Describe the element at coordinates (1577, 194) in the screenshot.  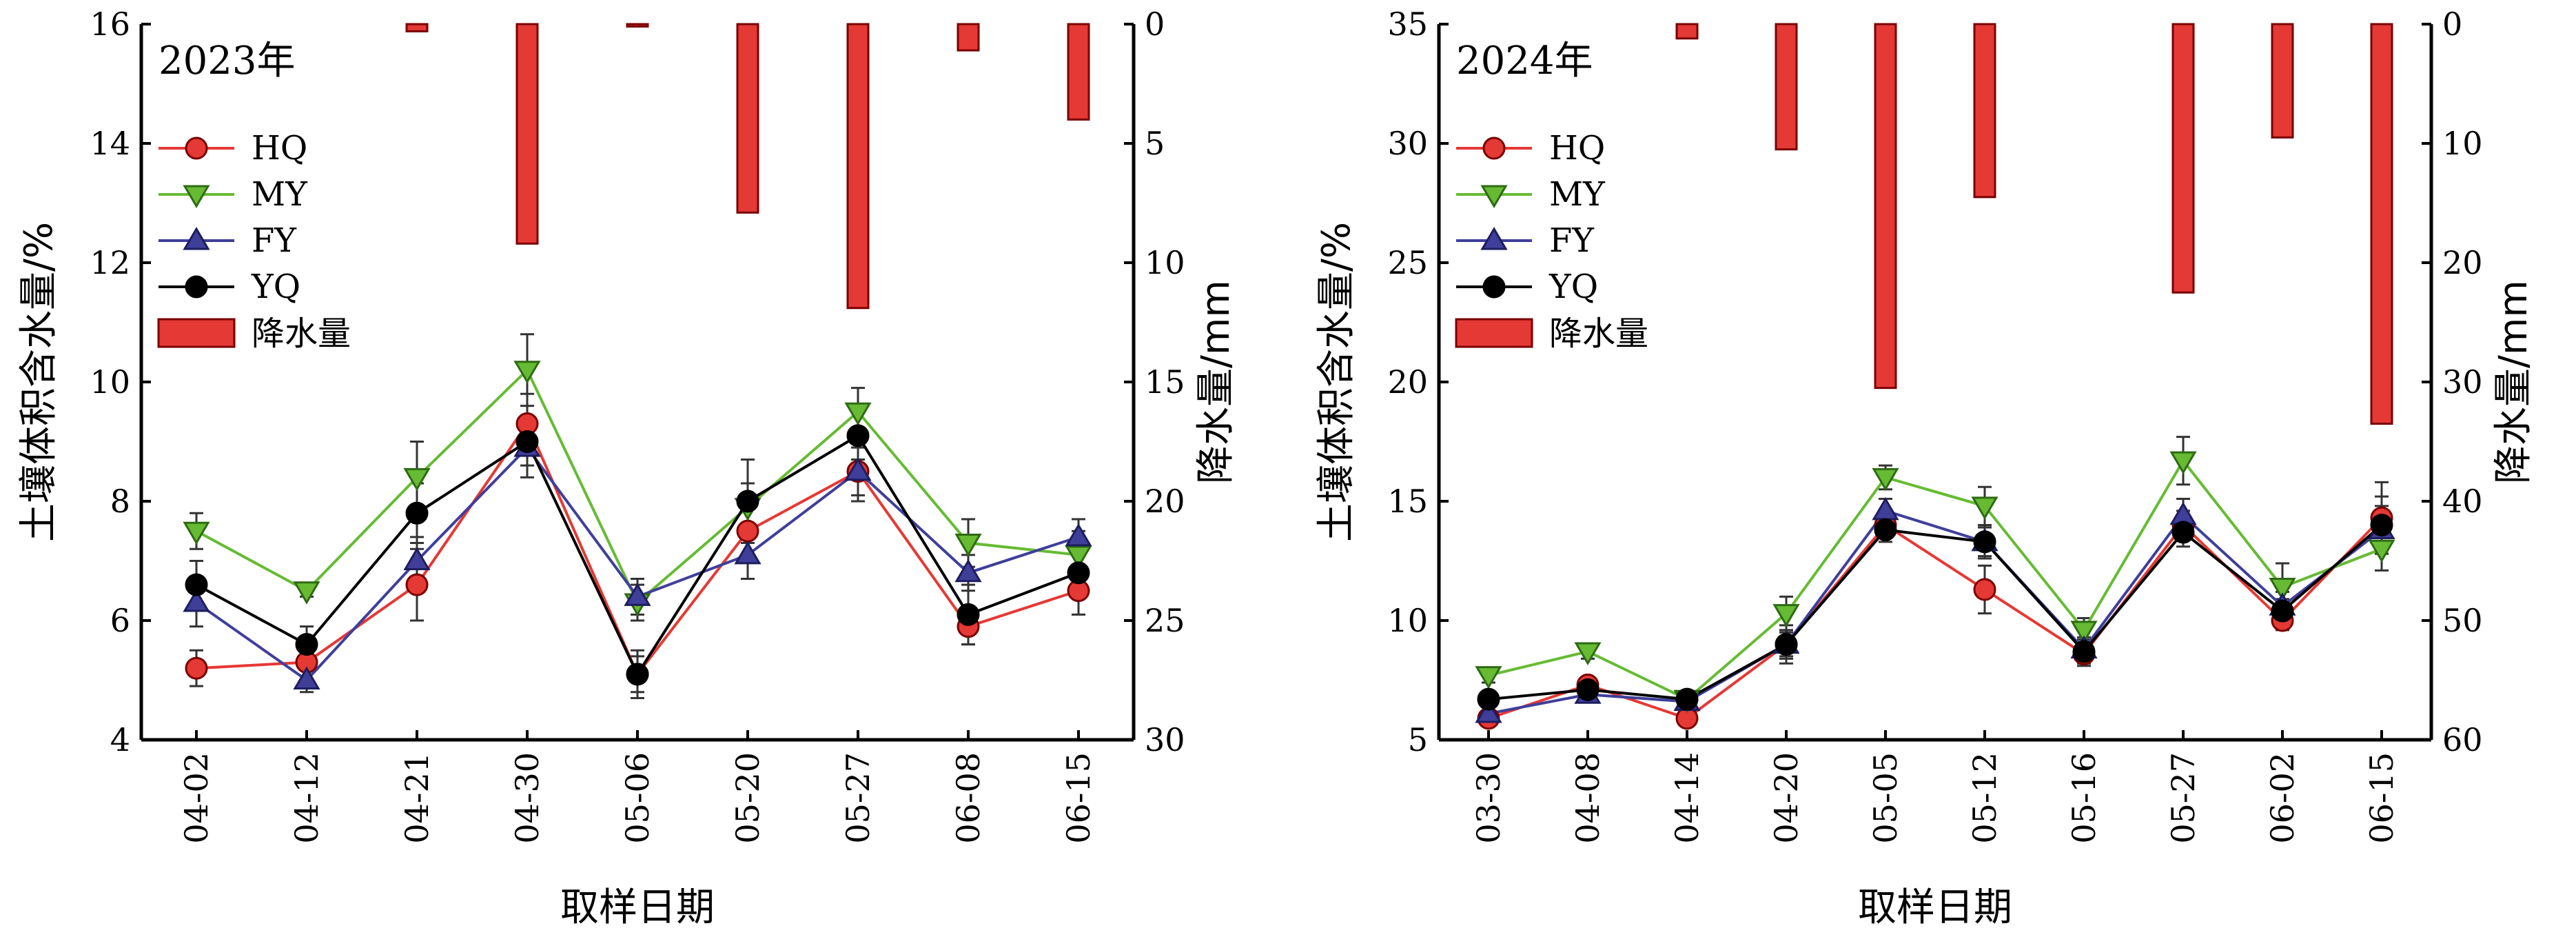
I see `legend-label-my: MY` at that location.